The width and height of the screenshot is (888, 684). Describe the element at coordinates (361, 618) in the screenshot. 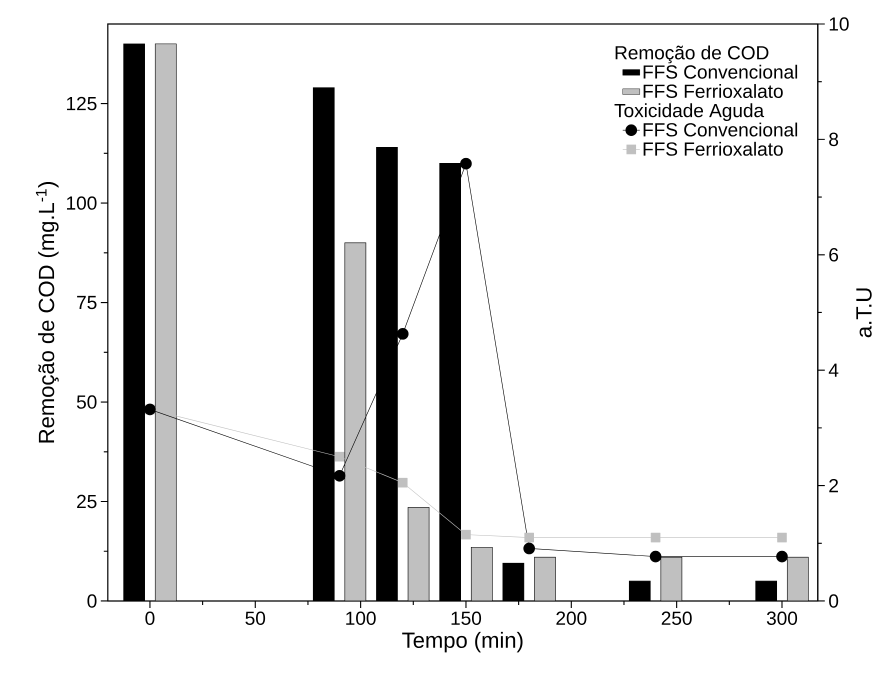

I see `x-tick-label: 100` at that location.